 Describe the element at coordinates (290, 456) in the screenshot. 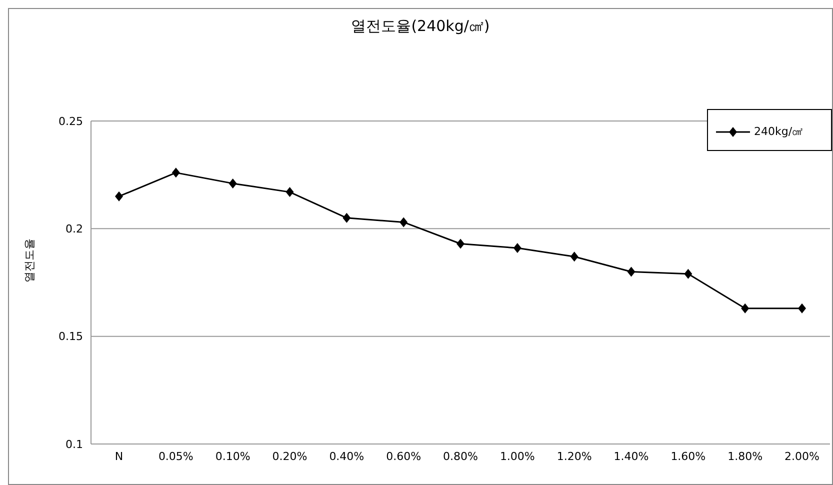

I see `x-tick-label: 0.20%` at that location.